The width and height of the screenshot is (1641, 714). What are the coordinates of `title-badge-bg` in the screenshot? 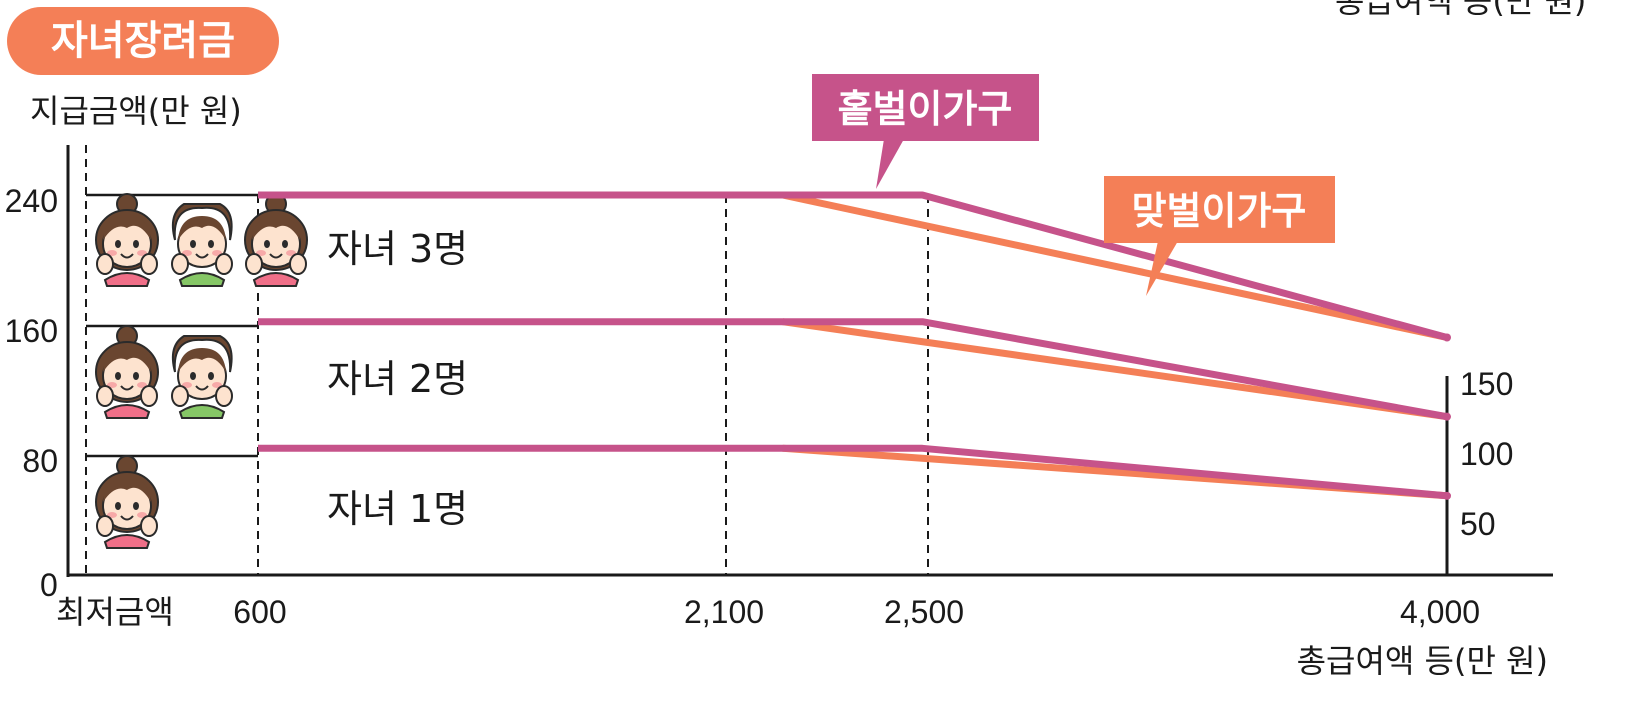 It's located at (143, 41).